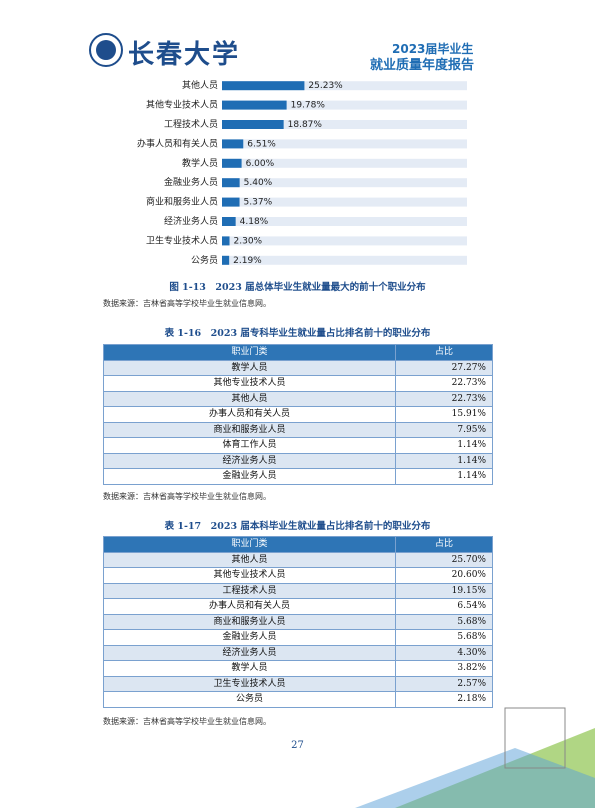 Image resolution: width=595 pixels, height=808 pixels. I want to click on value-label: 4.18%, so click(254, 222).